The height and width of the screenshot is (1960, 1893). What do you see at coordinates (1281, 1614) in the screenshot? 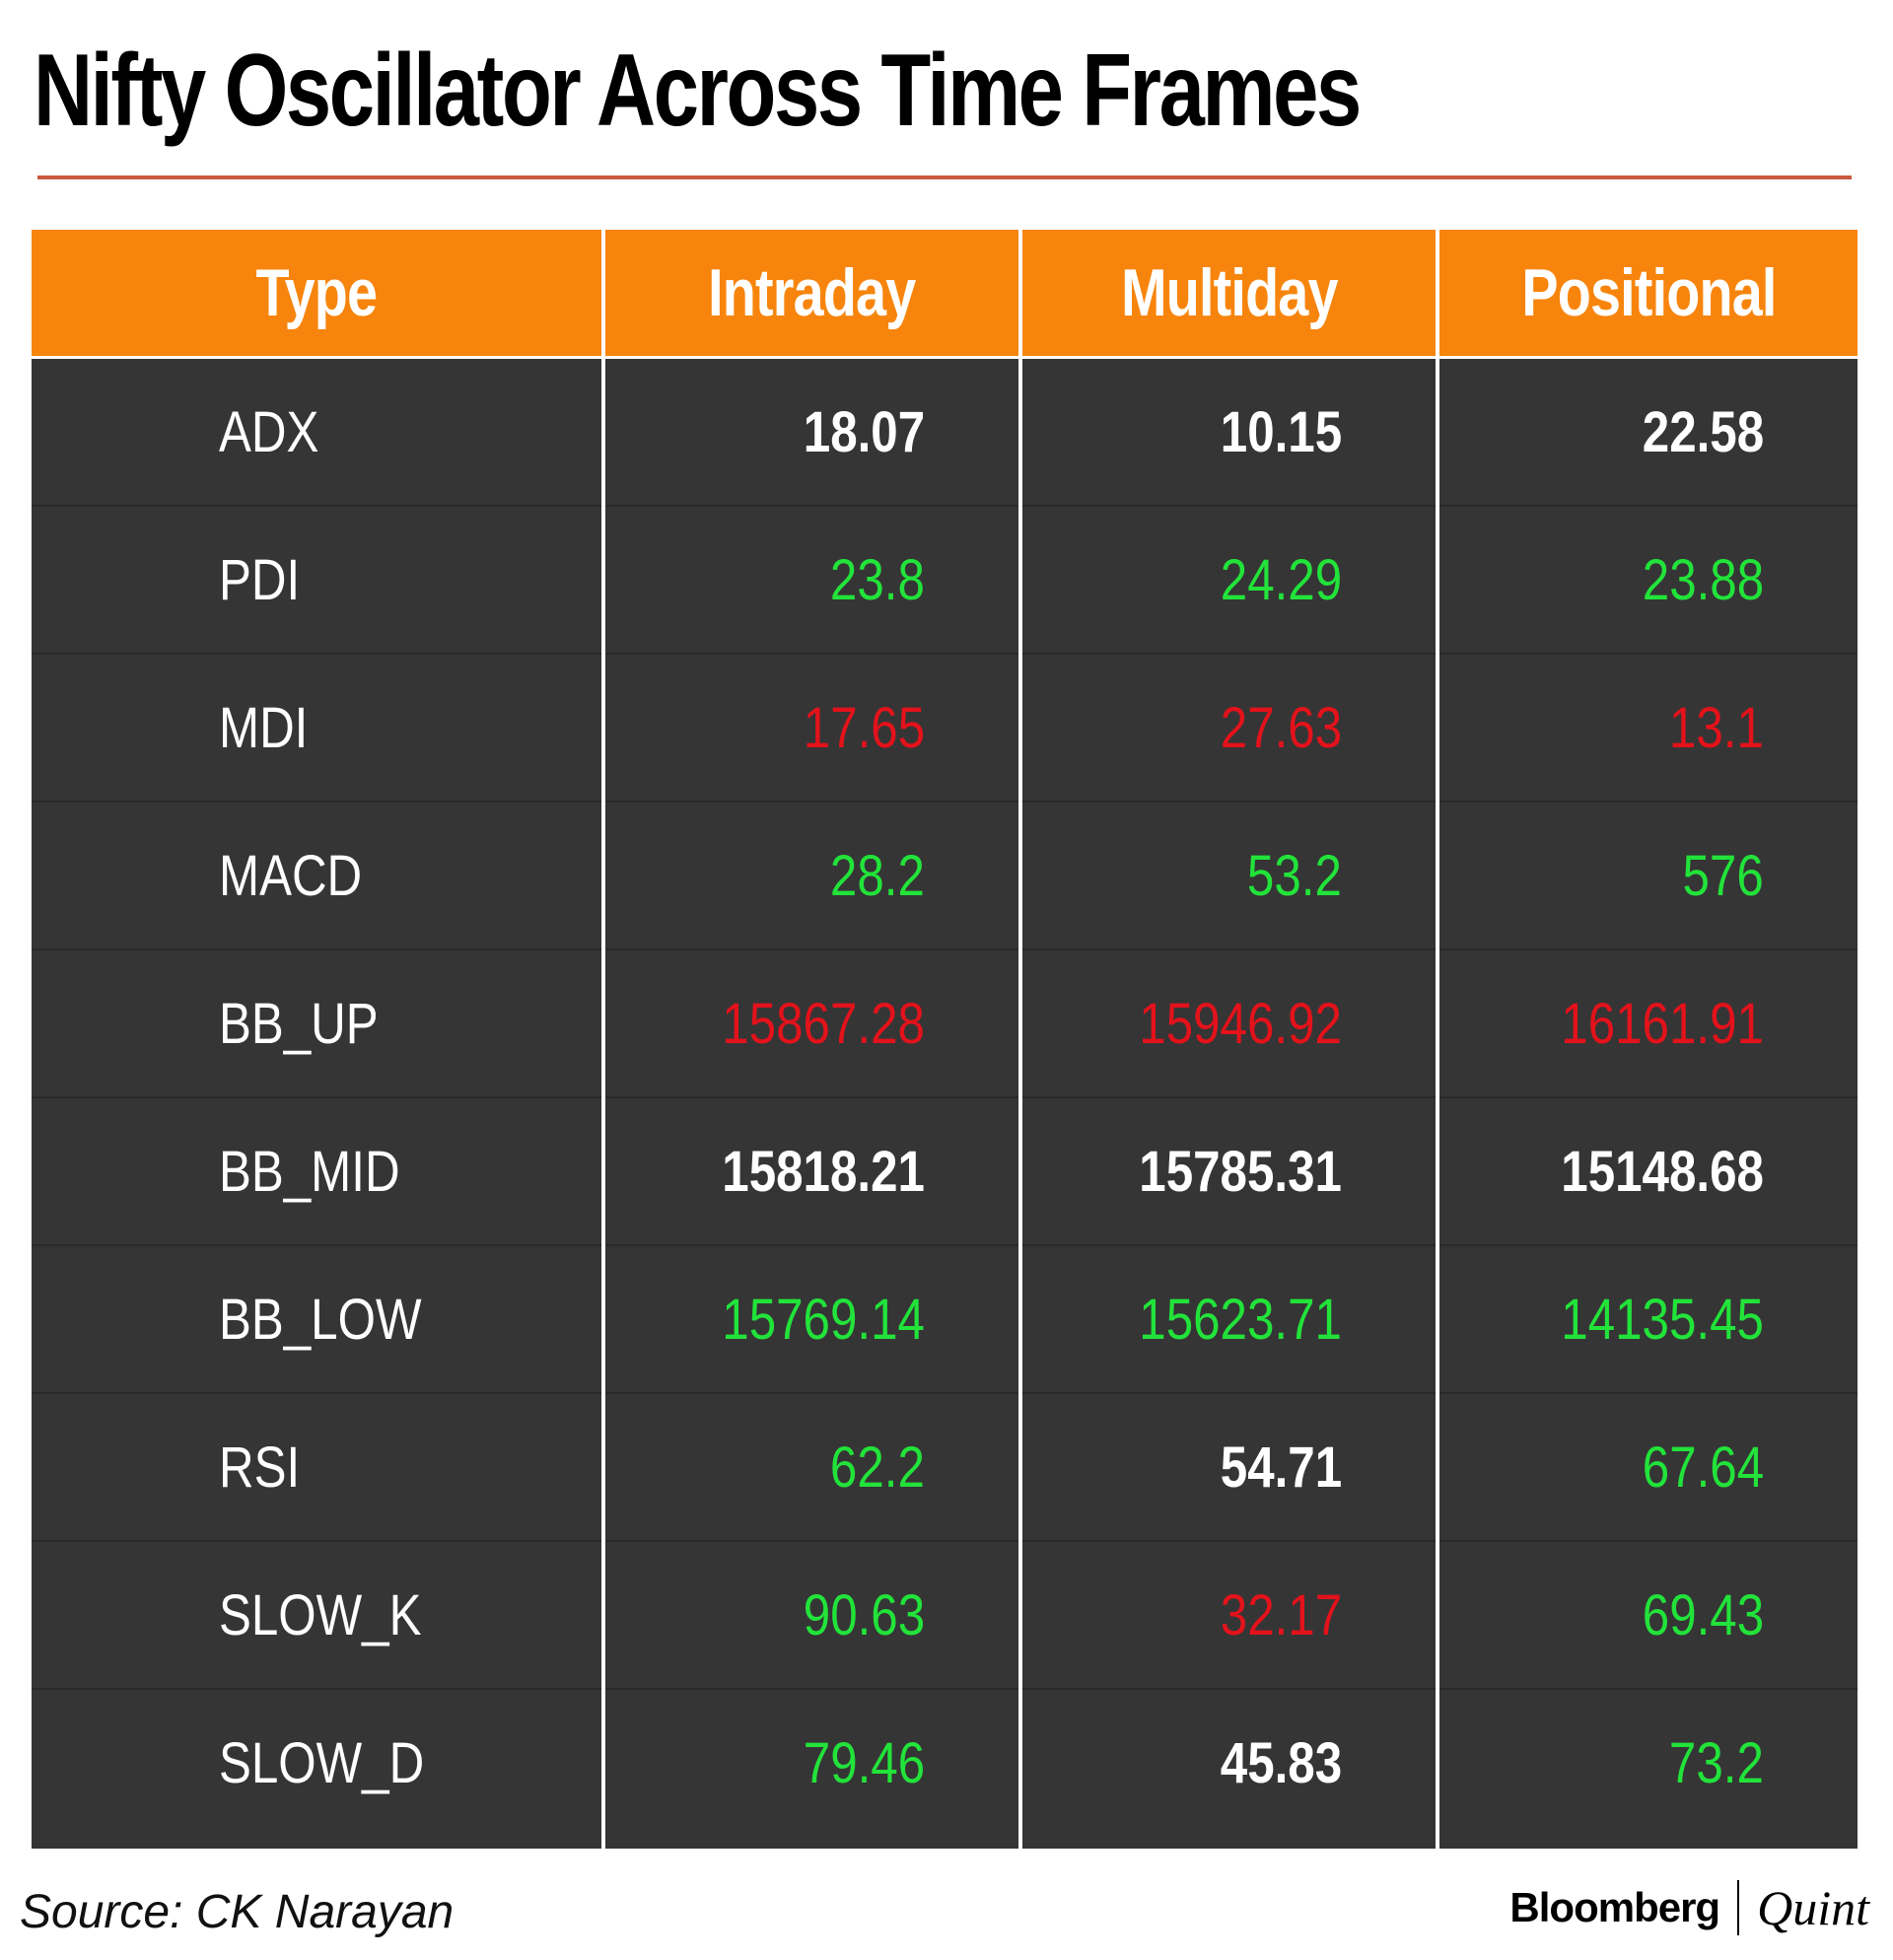
I see `value-text: 32.17` at bounding box center [1281, 1614].